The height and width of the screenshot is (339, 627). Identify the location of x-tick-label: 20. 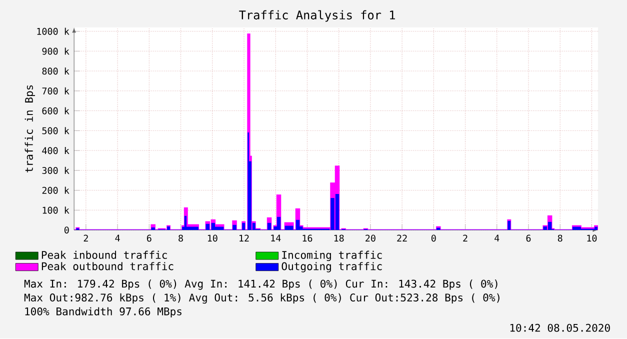
(371, 238).